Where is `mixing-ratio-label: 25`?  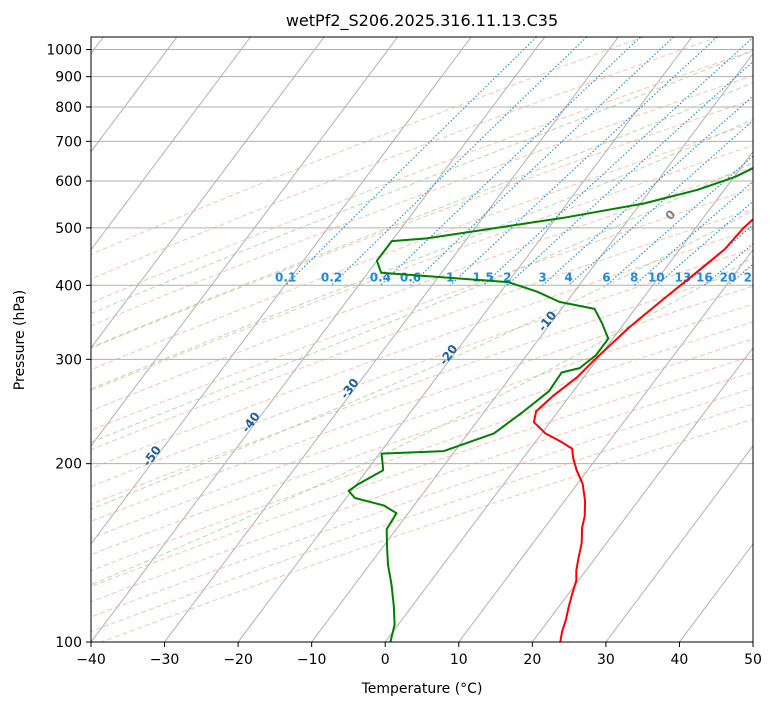 mixing-ratio-label: 25 is located at coordinates (752, 277).